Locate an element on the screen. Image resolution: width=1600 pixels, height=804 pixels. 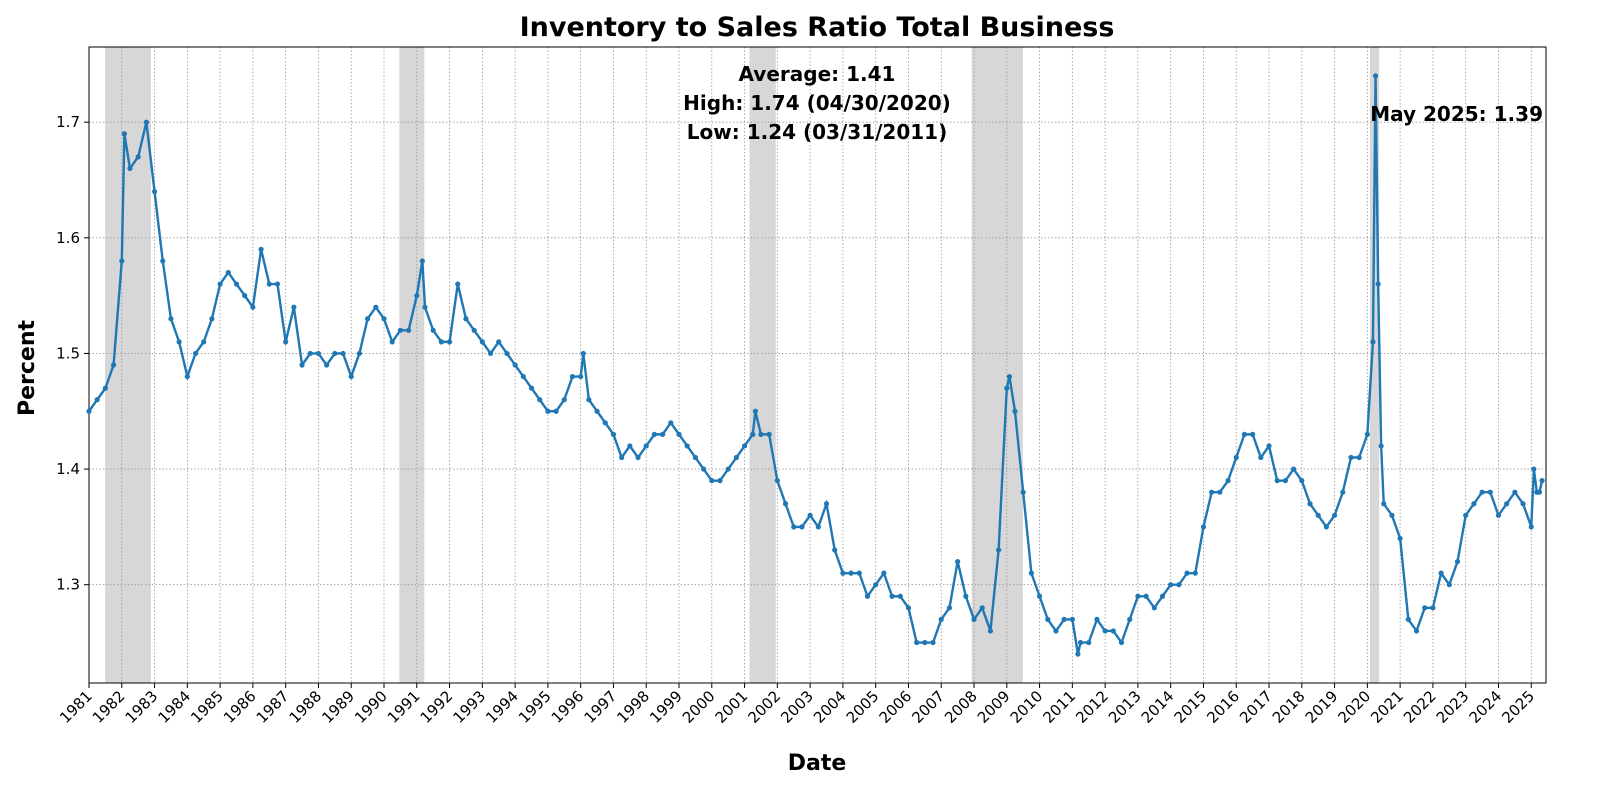
y-axis-label: Percent is located at coordinates (27, 368).